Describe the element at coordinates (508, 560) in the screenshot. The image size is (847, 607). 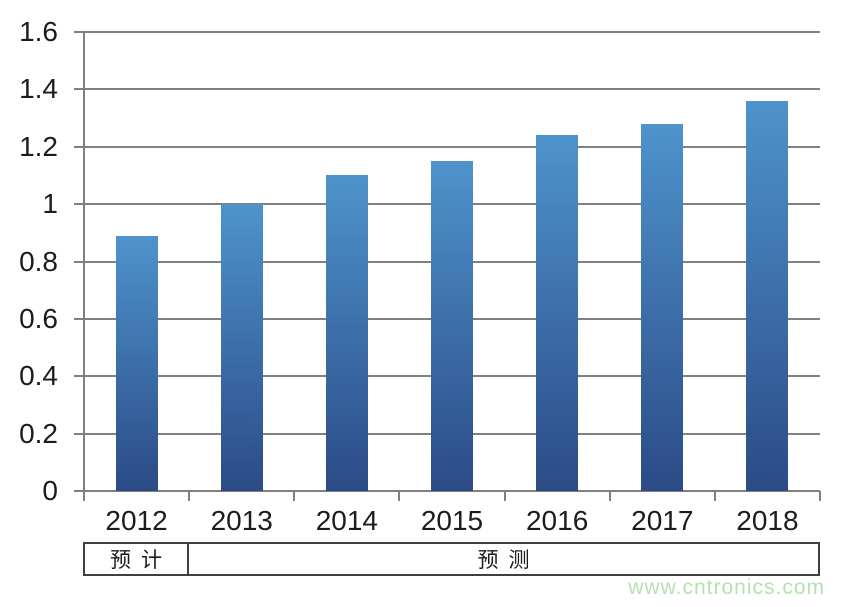
I see `footer-cell-2: 预测` at that location.